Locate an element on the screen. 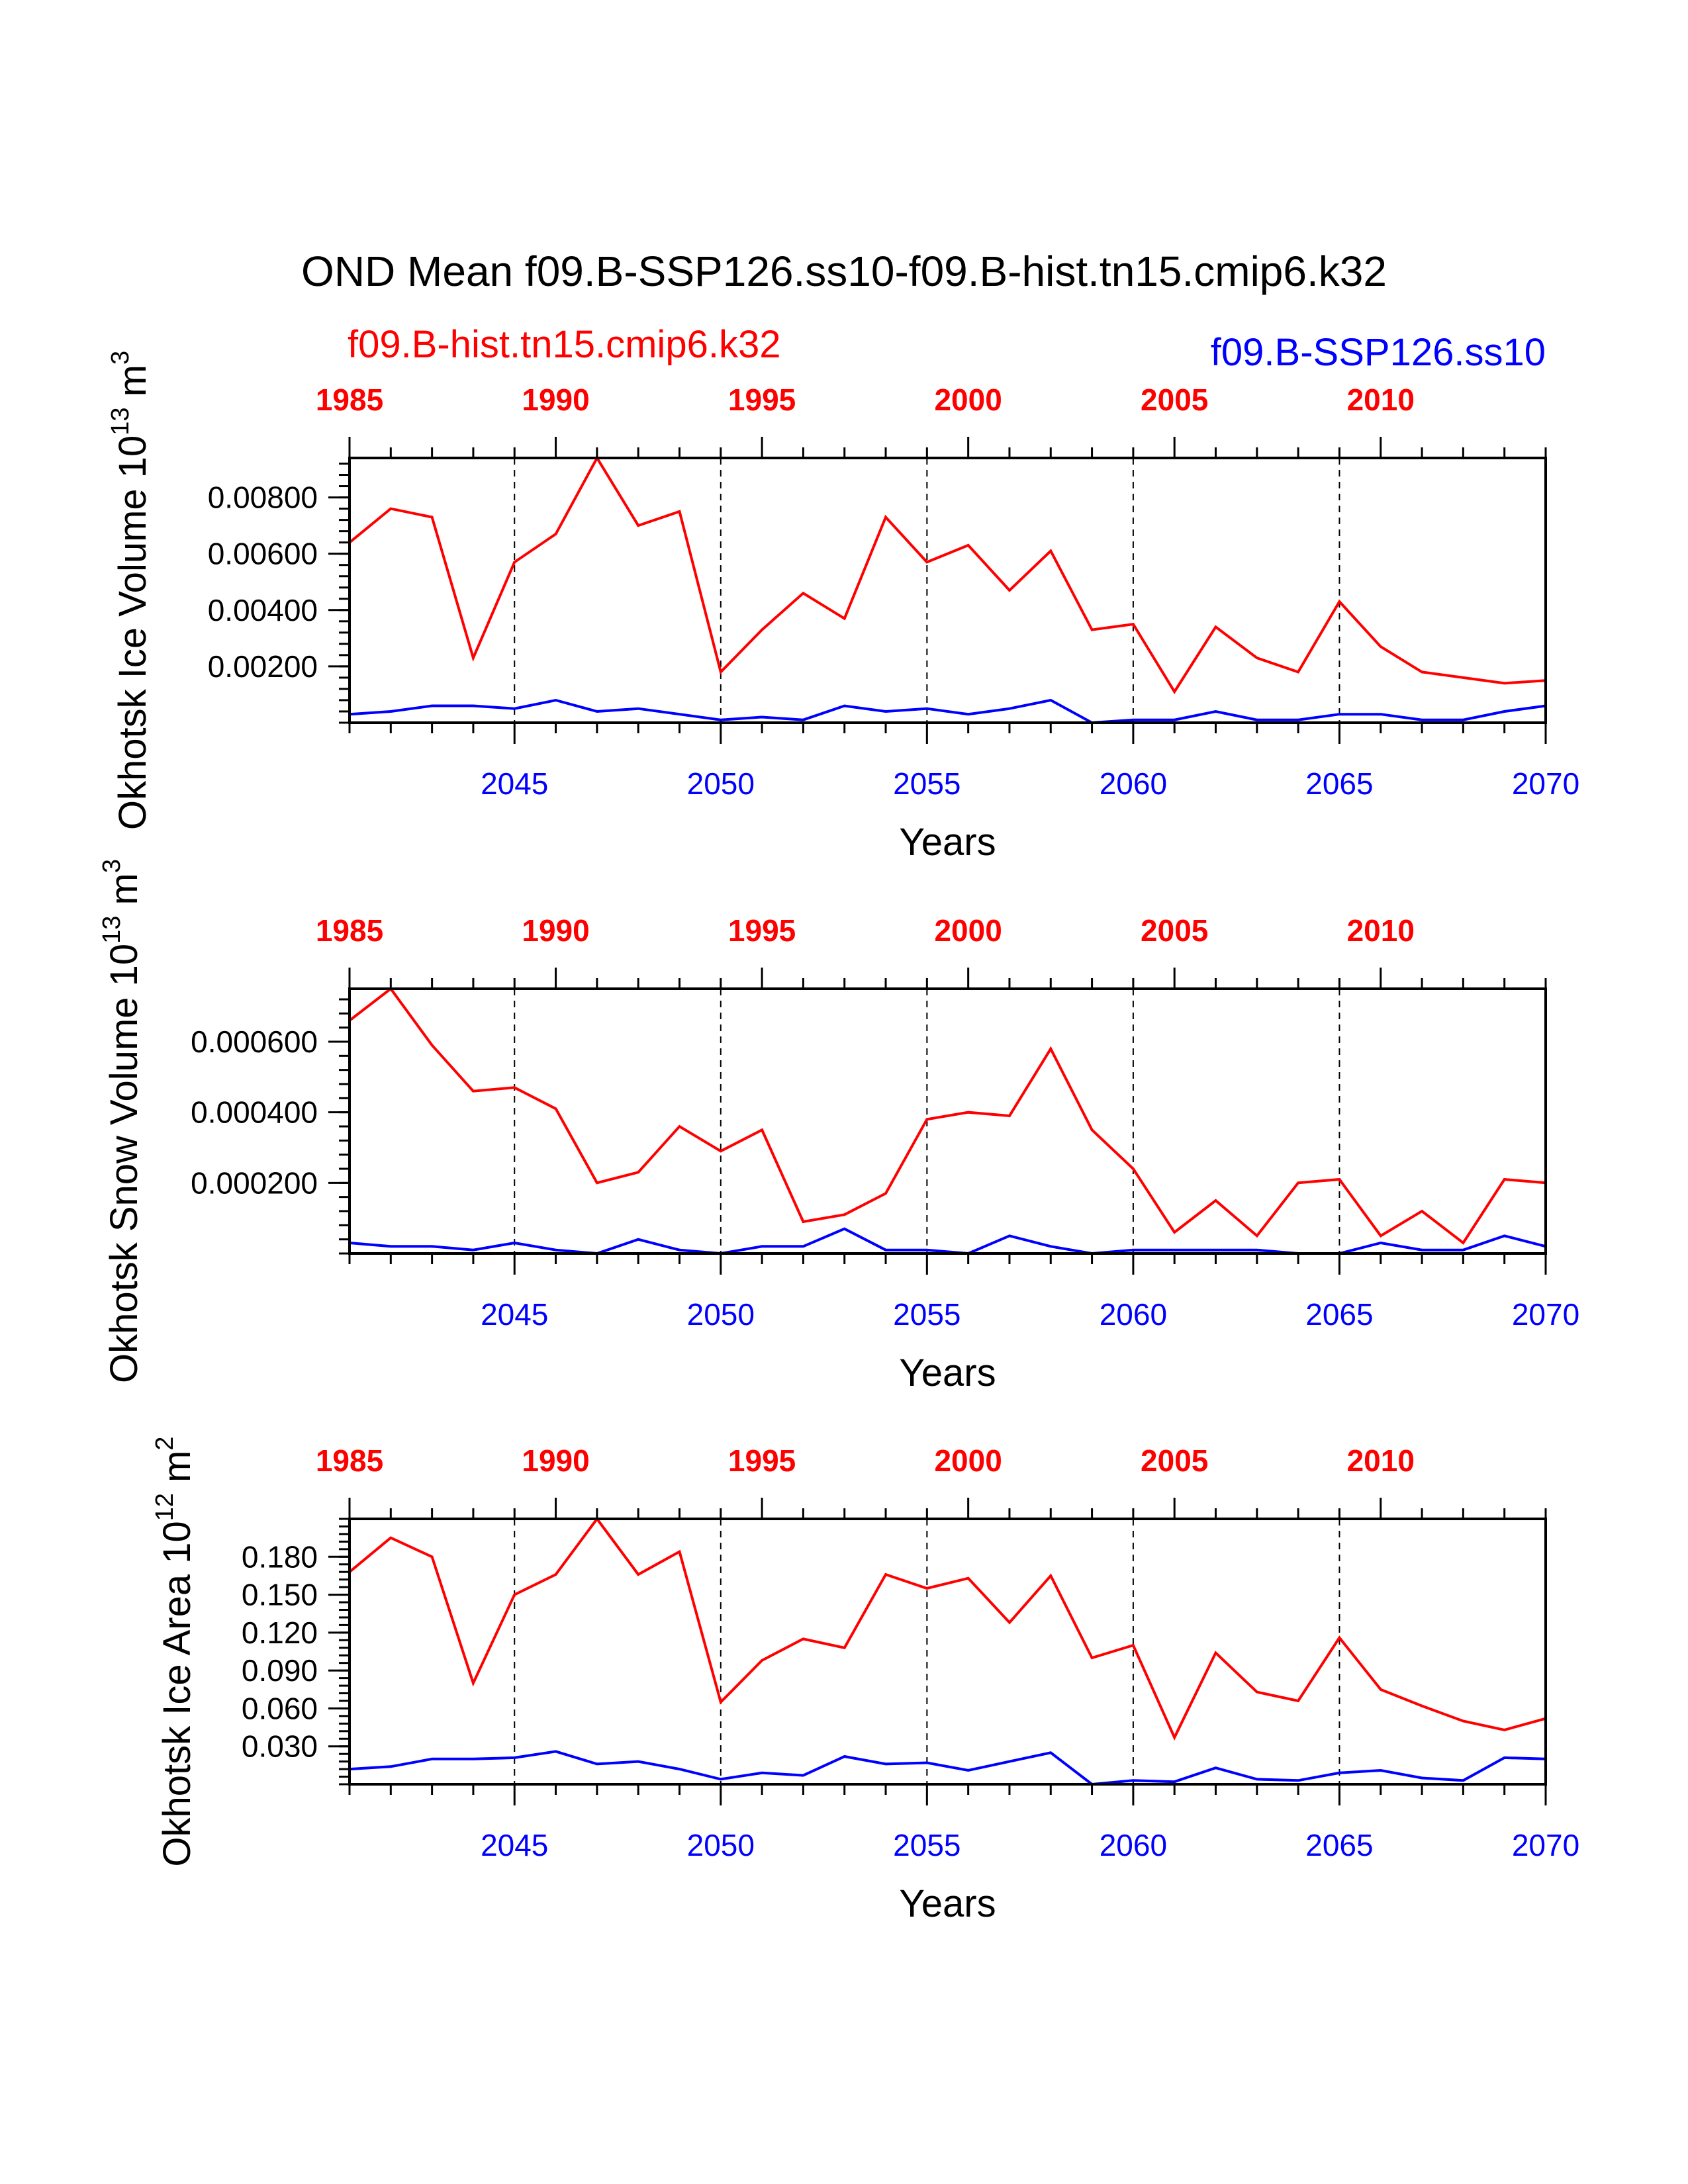  y-tick-label: 0.000600 is located at coordinates (254, 1041).